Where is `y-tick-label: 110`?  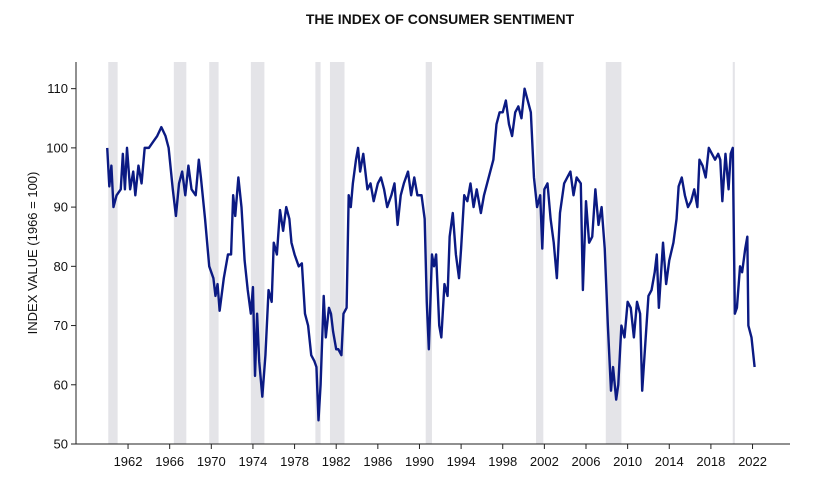
y-tick-label: 110 is located at coordinates (57, 88).